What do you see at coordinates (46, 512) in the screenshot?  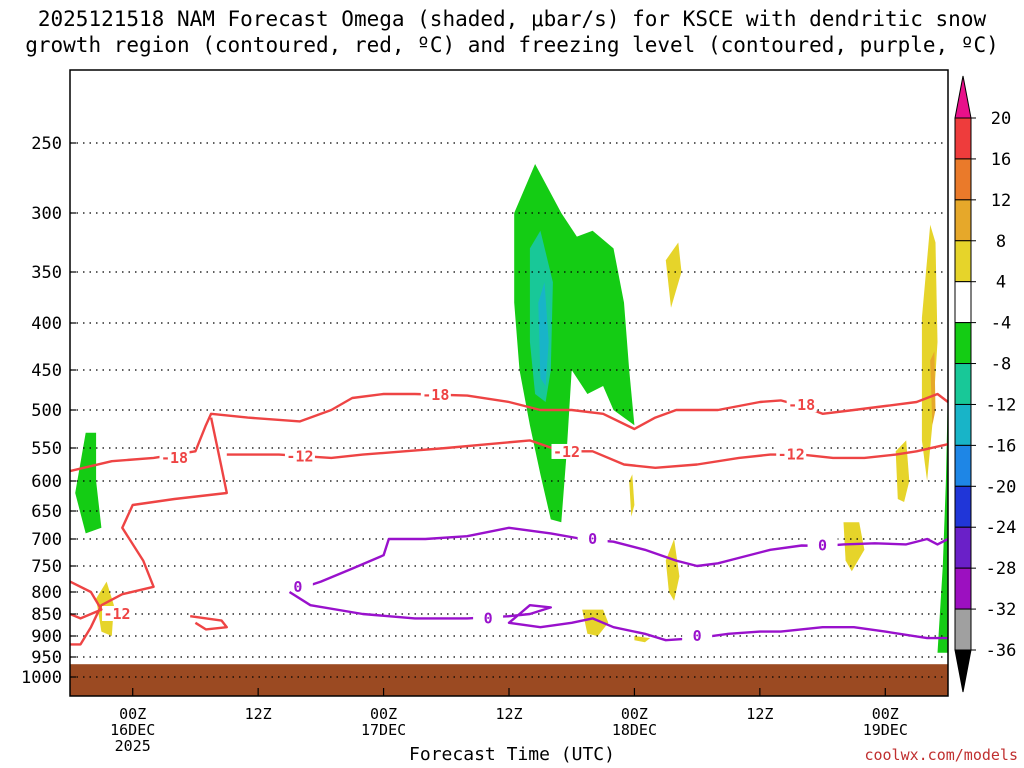 I see `y-tick-label: 650` at bounding box center [46, 512].